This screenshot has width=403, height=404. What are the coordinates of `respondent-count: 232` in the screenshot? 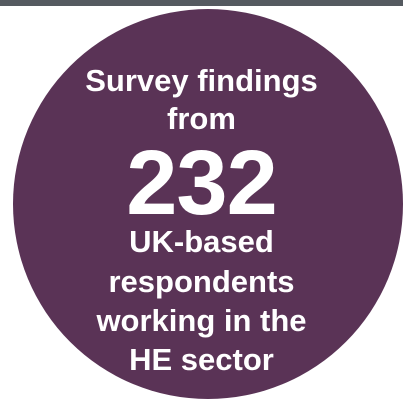 It's located at (202, 183).